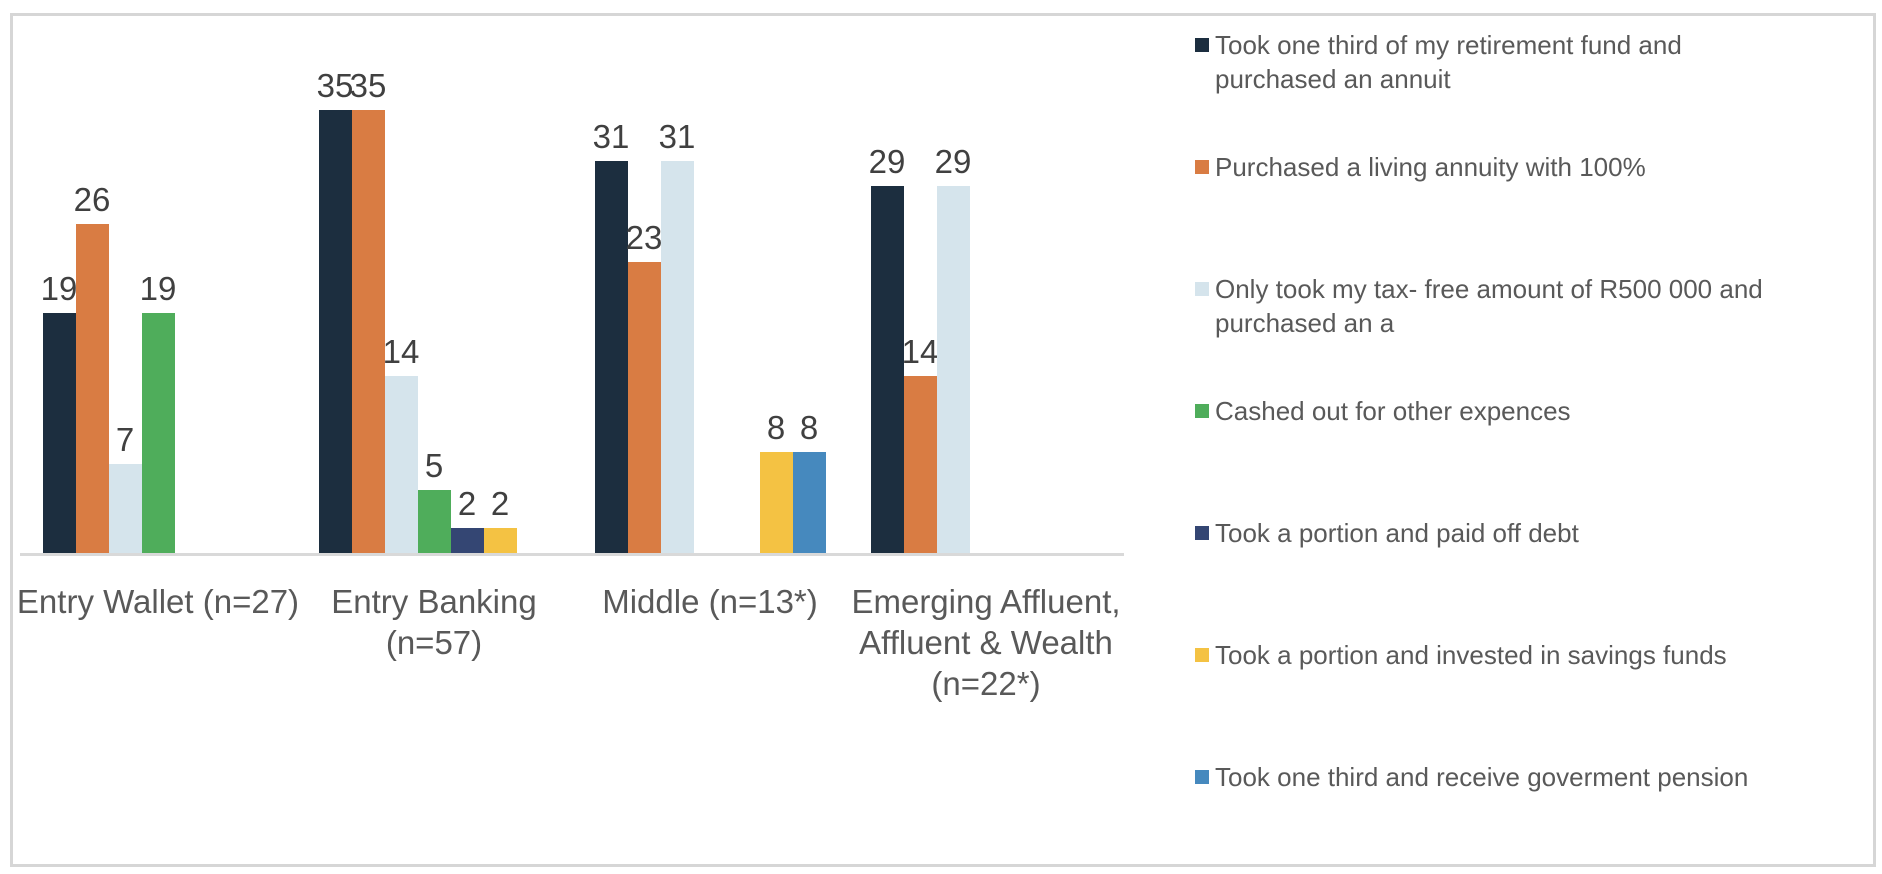  I want to click on data-label: 23, so click(644, 237).